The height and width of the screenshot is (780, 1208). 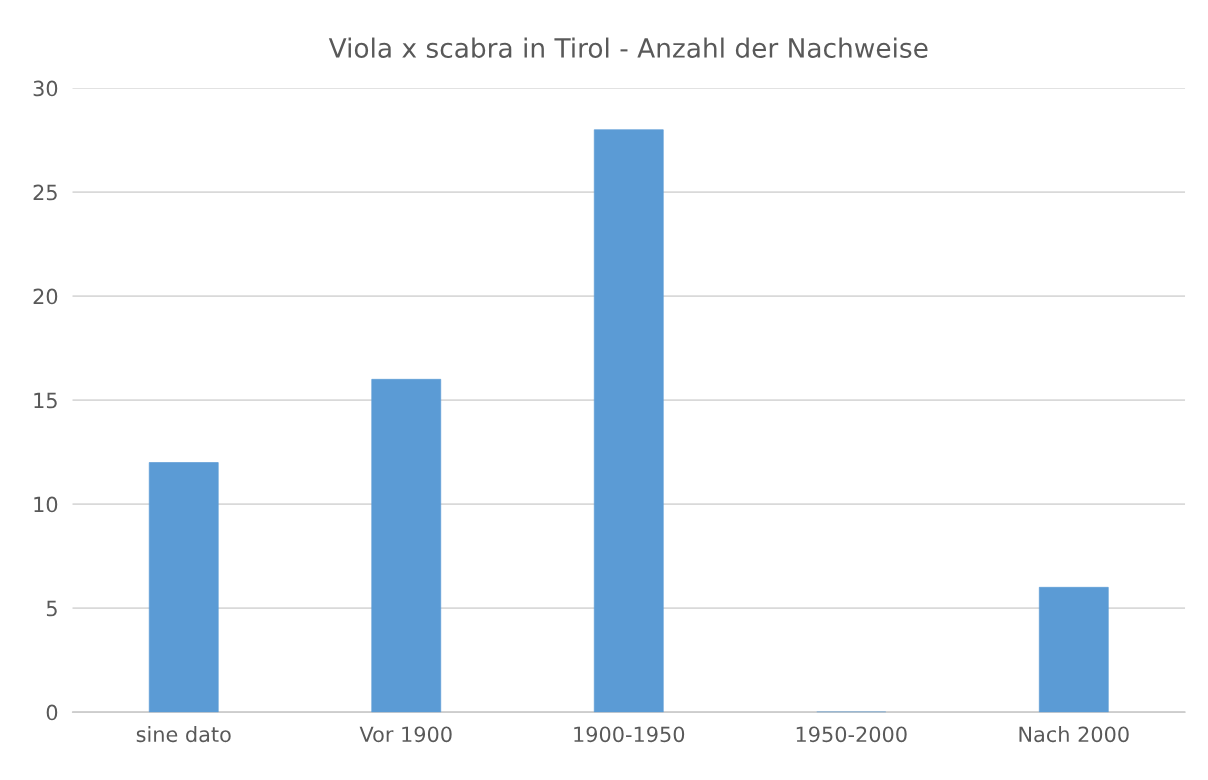 What do you see at coordinates (628, 47) in the screenshot?
I see `chart-title: Viola x scabra in Tirol - Anzahl der Nachweise` at bounding box center [628, 47].